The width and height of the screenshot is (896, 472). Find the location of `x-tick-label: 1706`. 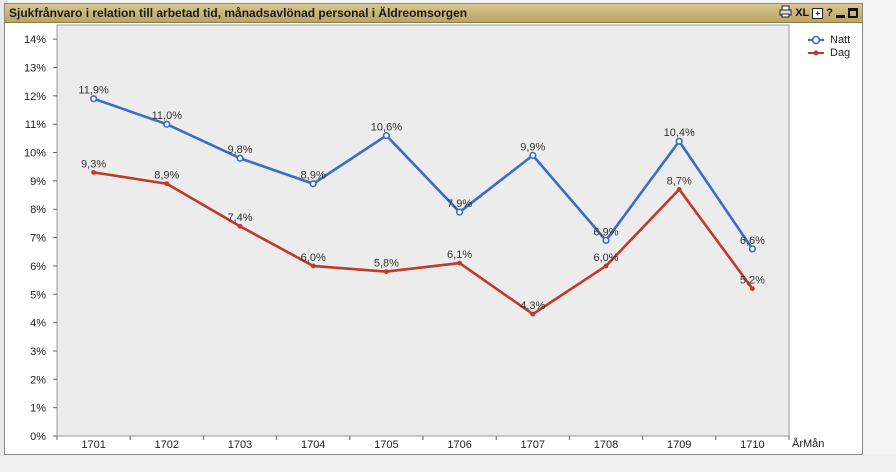

x-tick-label: 1706 is located at coordinates (459, 445).